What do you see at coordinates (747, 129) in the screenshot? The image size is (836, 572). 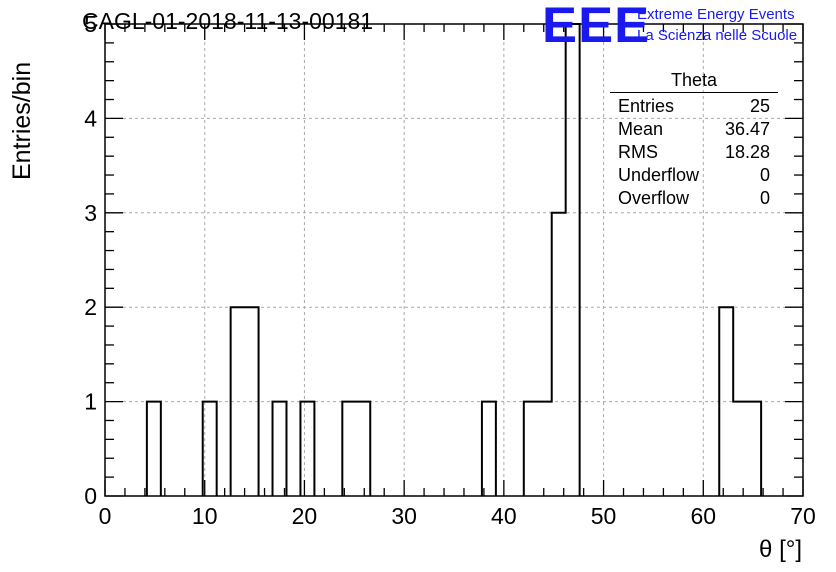 I see `stats-value: 36.47` at bounding box center [747, 129].